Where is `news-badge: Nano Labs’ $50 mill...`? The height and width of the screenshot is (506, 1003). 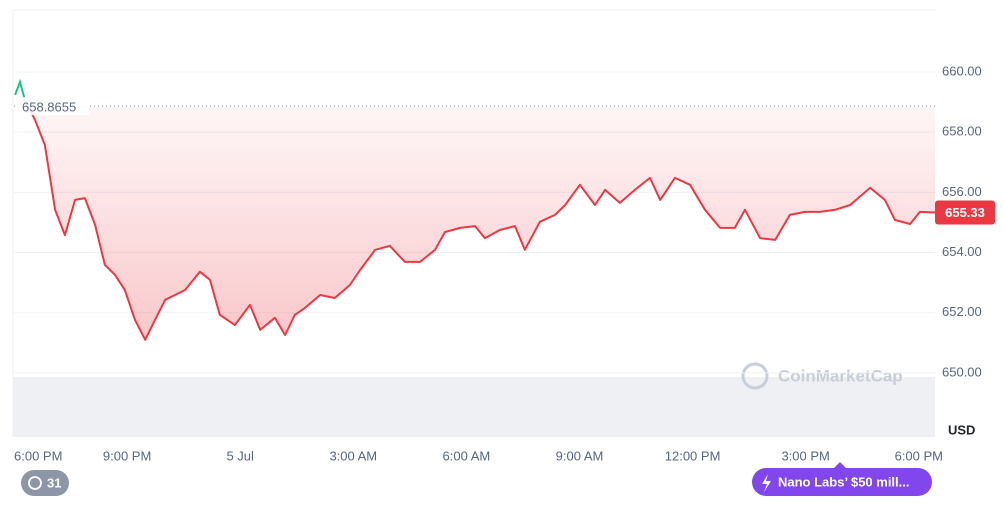 news-badge: Nano Labs’ $50 mill... is located at coordinates (842, 479).